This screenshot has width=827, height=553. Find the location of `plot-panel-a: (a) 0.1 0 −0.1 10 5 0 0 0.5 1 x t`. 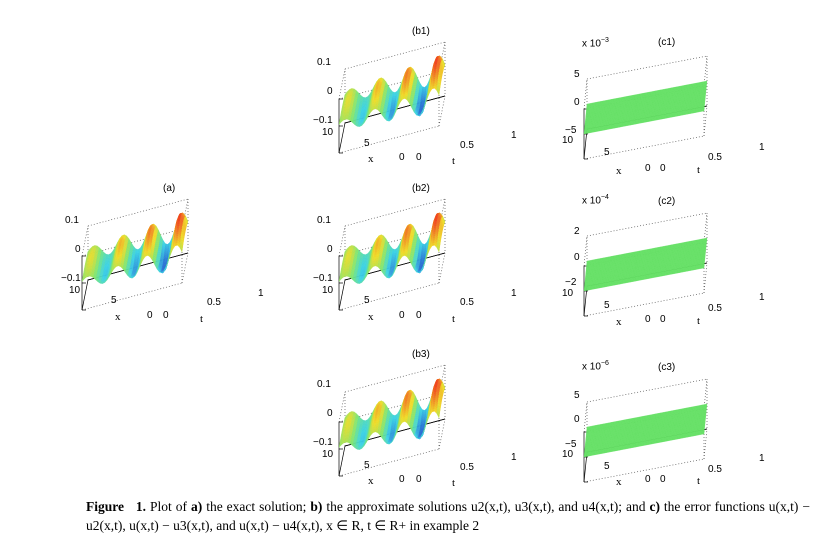

plot-panel-a: (a) 0.1 0 −0.1 10 5 0 0 0.5 1 x t is located at coordinates (170, 257).